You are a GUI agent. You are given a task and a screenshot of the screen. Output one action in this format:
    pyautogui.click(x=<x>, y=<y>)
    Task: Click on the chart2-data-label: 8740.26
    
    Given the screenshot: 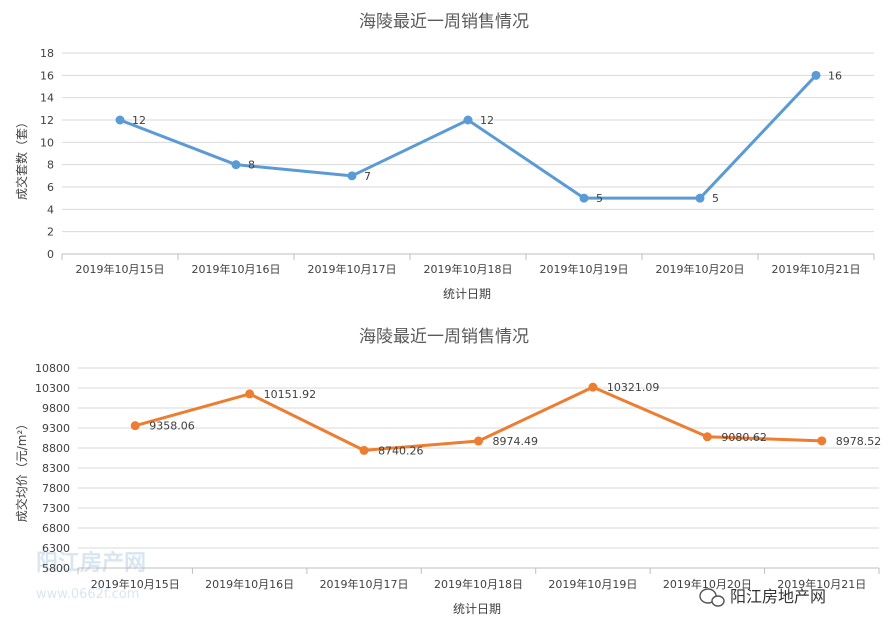 What is the action you would take?
    pyautogui.click(x=401, y=450)
    